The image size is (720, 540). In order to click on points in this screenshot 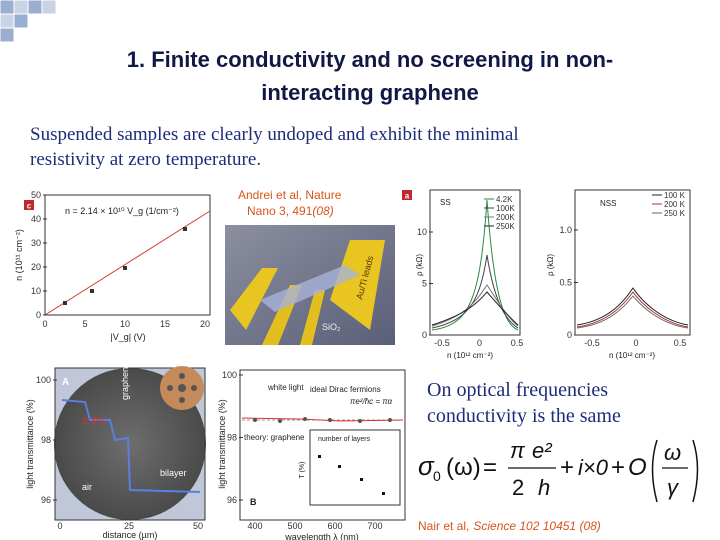, I will do `click(125, 266)`.